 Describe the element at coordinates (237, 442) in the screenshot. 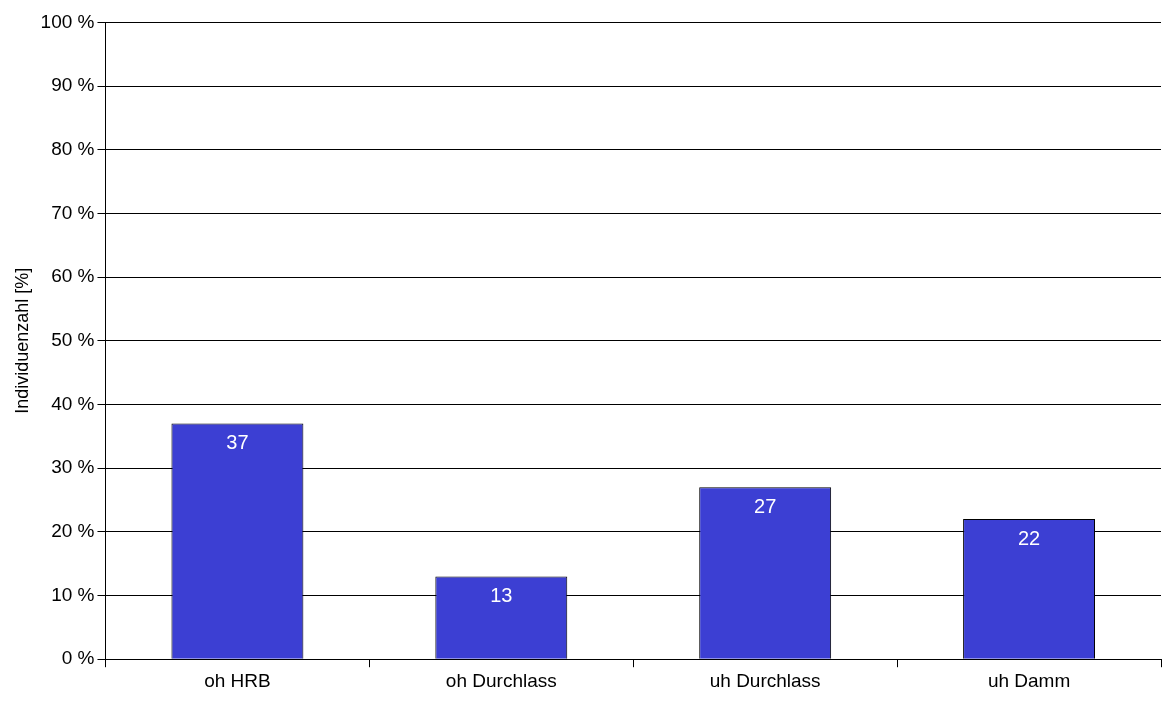

I see `data-label: 37` at that location.